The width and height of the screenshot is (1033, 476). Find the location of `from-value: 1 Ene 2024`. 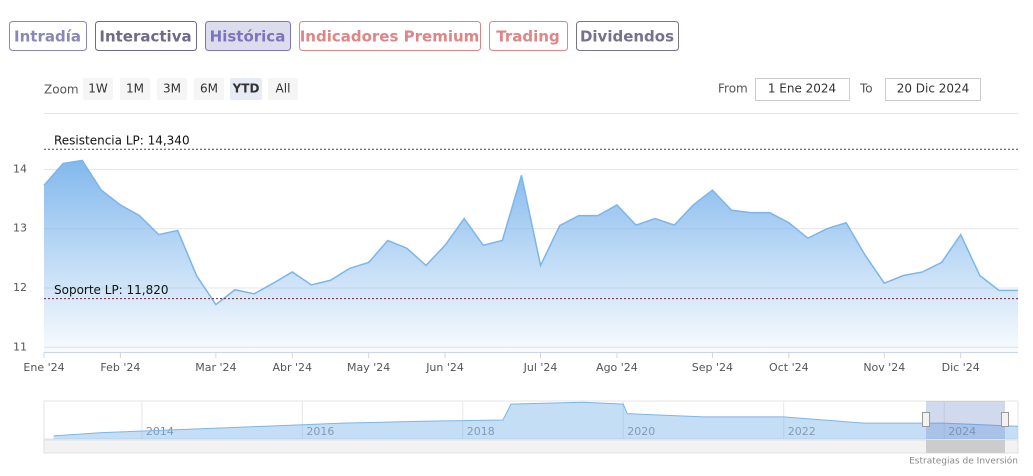

from-value: 1 Ene 2024 is located at coordinates (802, 89).